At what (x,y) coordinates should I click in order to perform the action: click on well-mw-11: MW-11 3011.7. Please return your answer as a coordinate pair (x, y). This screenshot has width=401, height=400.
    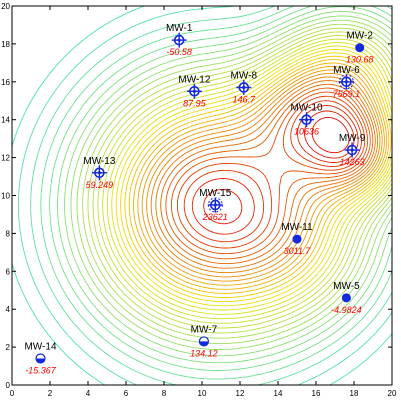
    Looking at the image, I should click on (297, 239).